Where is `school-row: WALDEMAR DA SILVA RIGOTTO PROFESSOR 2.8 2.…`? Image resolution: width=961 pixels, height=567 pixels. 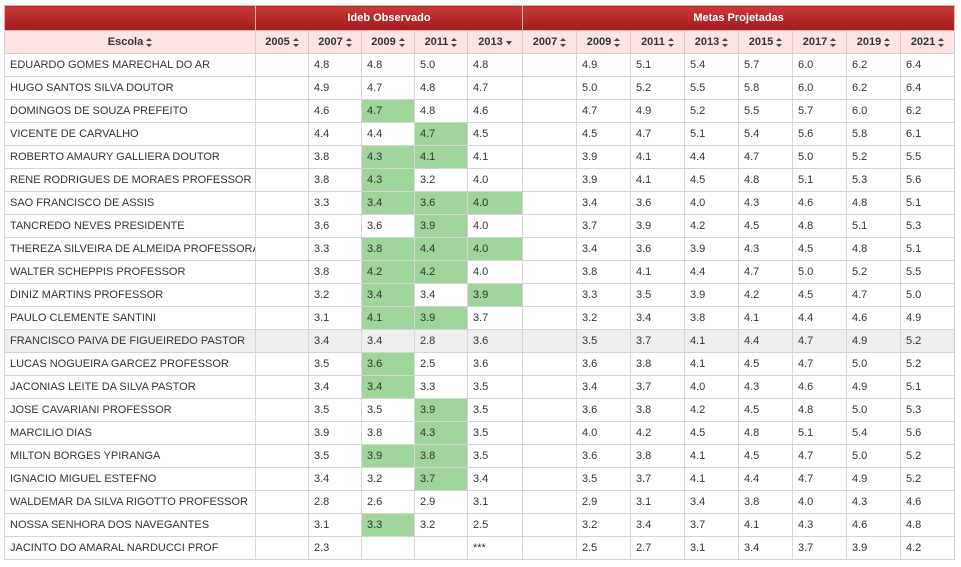
school-row: WALDEMAR DA SILVA RIGOTTO PROFESSOR 2.8 2.… is located at coordinates (480, 502).